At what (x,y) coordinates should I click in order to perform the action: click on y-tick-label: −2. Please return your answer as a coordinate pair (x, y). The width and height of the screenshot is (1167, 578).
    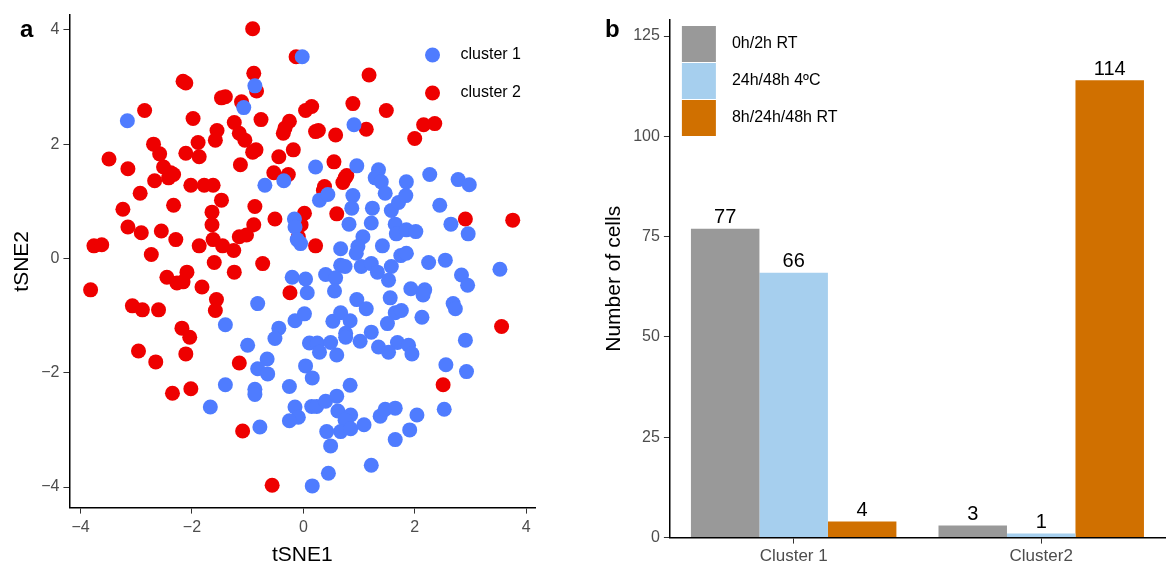
    Looking at the image, I should click on (50, 372).